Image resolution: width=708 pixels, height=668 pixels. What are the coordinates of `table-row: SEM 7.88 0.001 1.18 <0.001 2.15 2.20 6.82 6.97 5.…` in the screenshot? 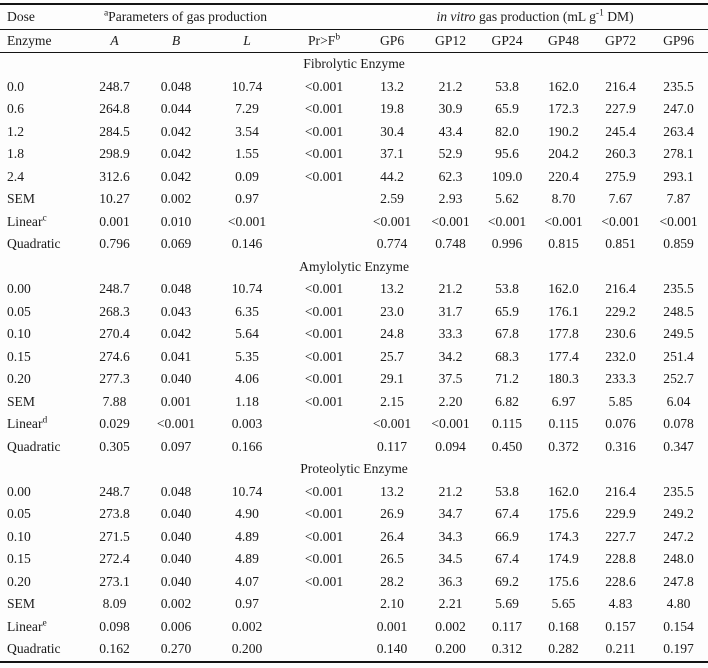 It's located at (354, 402).